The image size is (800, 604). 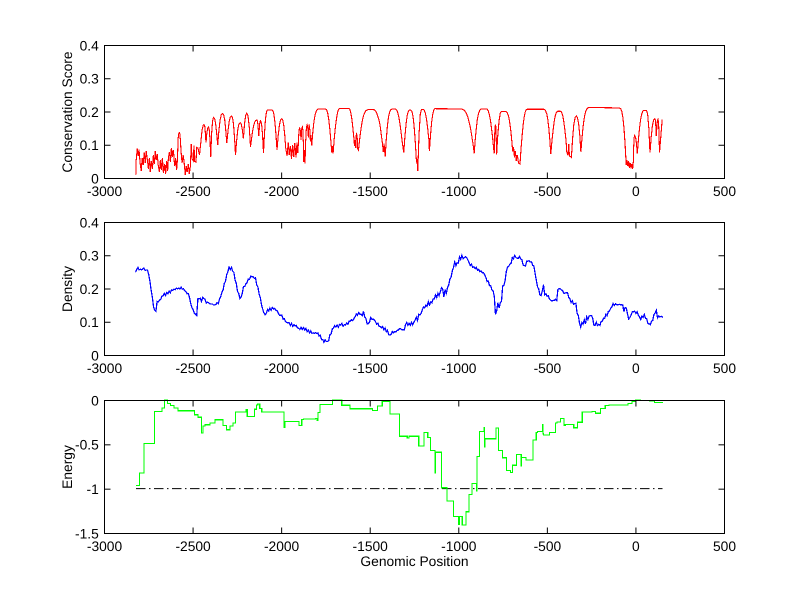 I want to click on svg-text: Density, so click(x=67, y=289).